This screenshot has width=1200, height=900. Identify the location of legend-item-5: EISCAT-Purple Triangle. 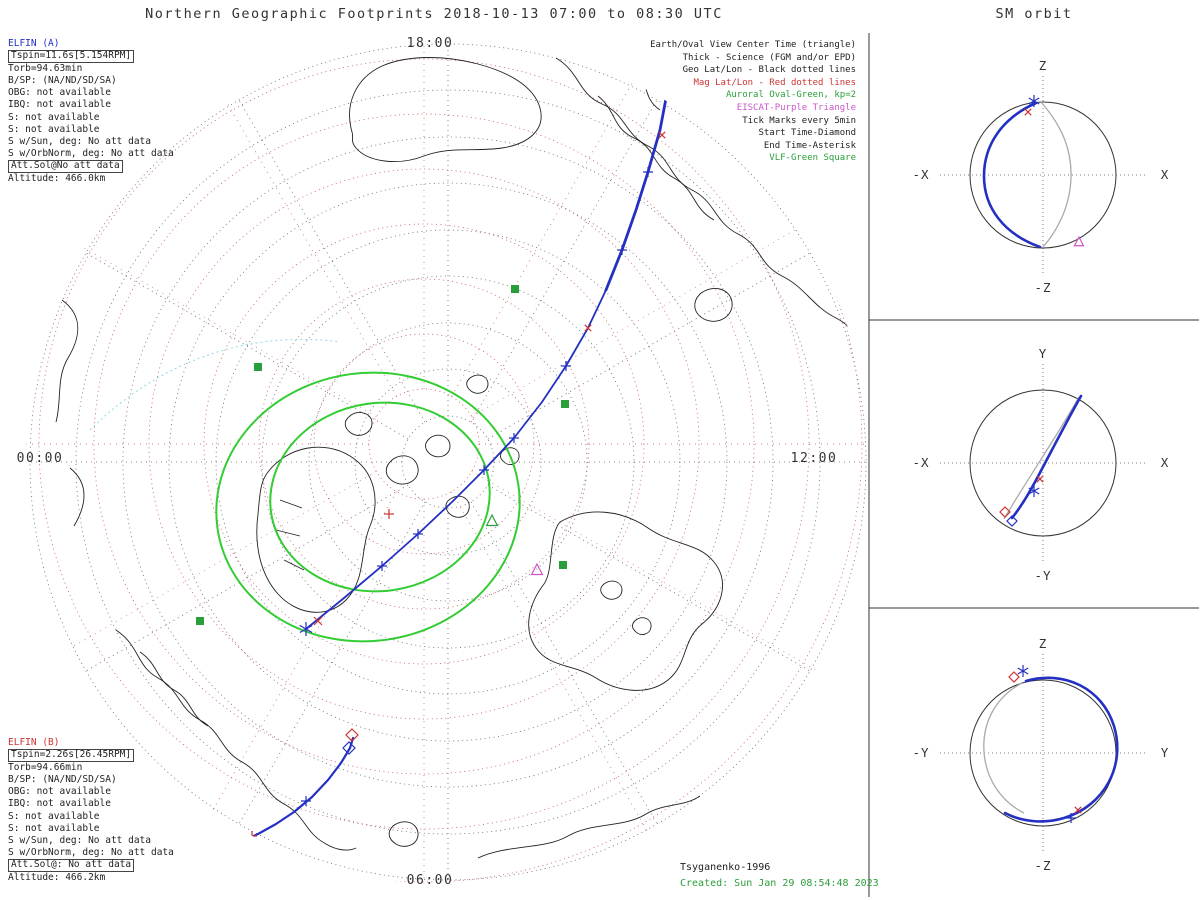
(796, 107).